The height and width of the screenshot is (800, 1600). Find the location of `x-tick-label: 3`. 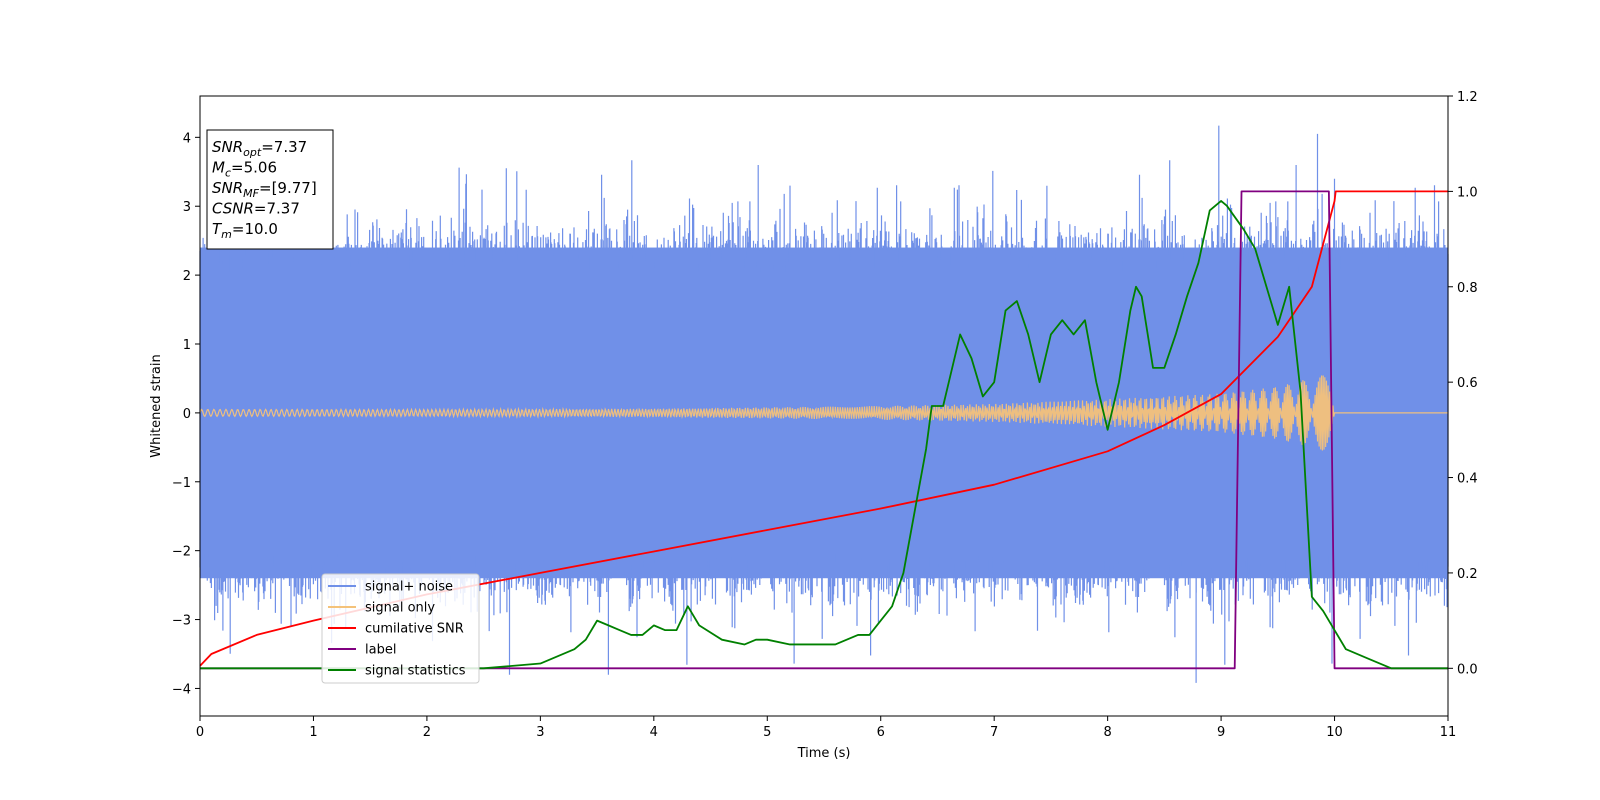

x-tick-label: 3 is located at coordinates (540, 732).